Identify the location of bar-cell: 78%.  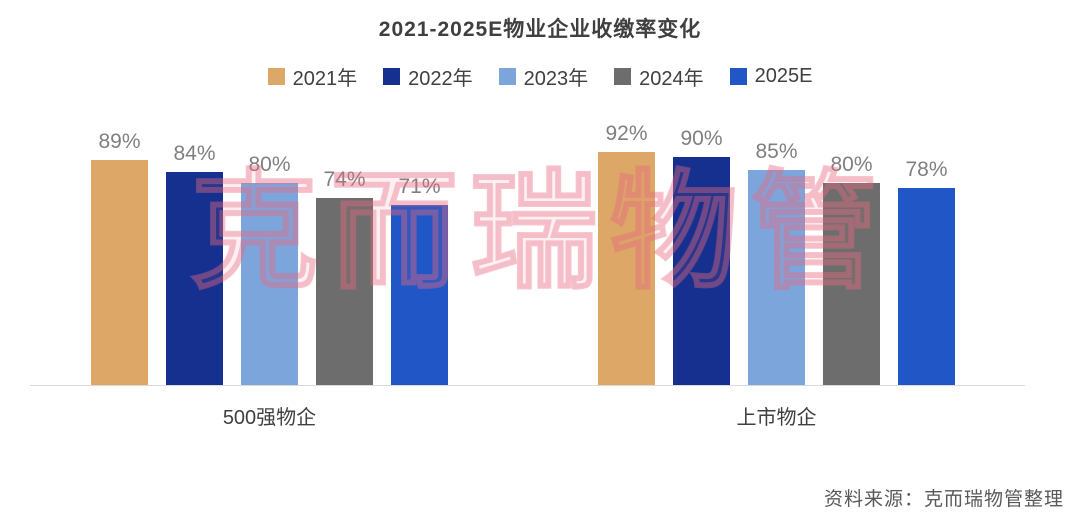
(926, 271).